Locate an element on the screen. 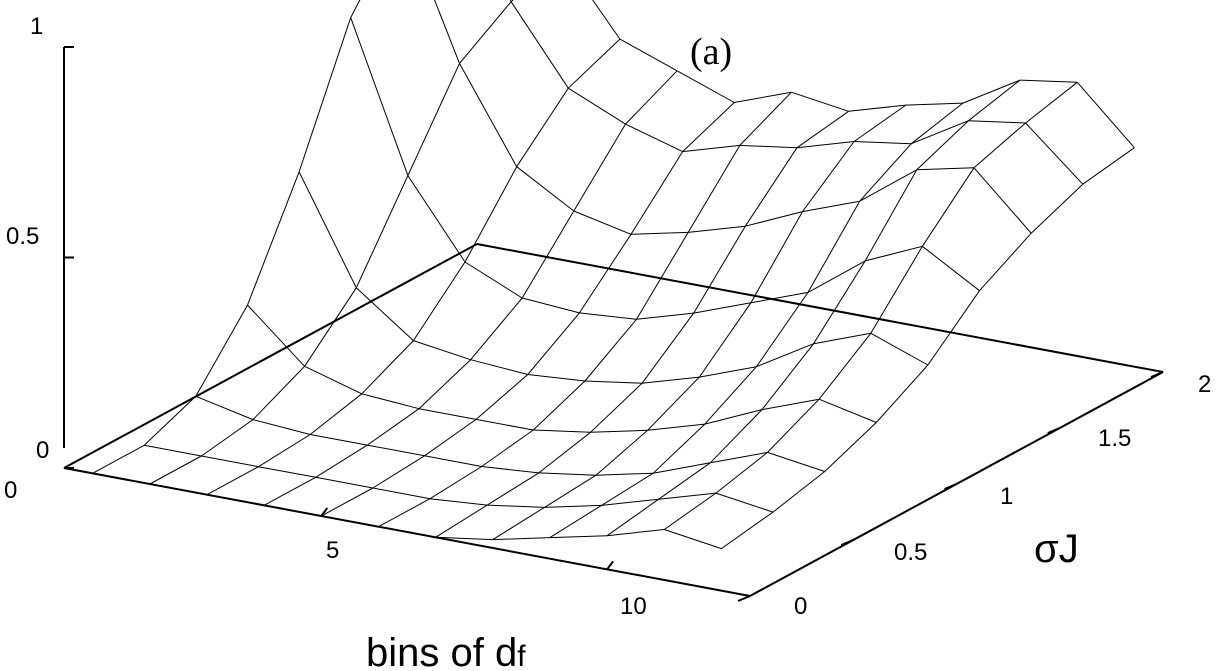  y-tick-label-2: 2 is located at coordinates (1204, 384).